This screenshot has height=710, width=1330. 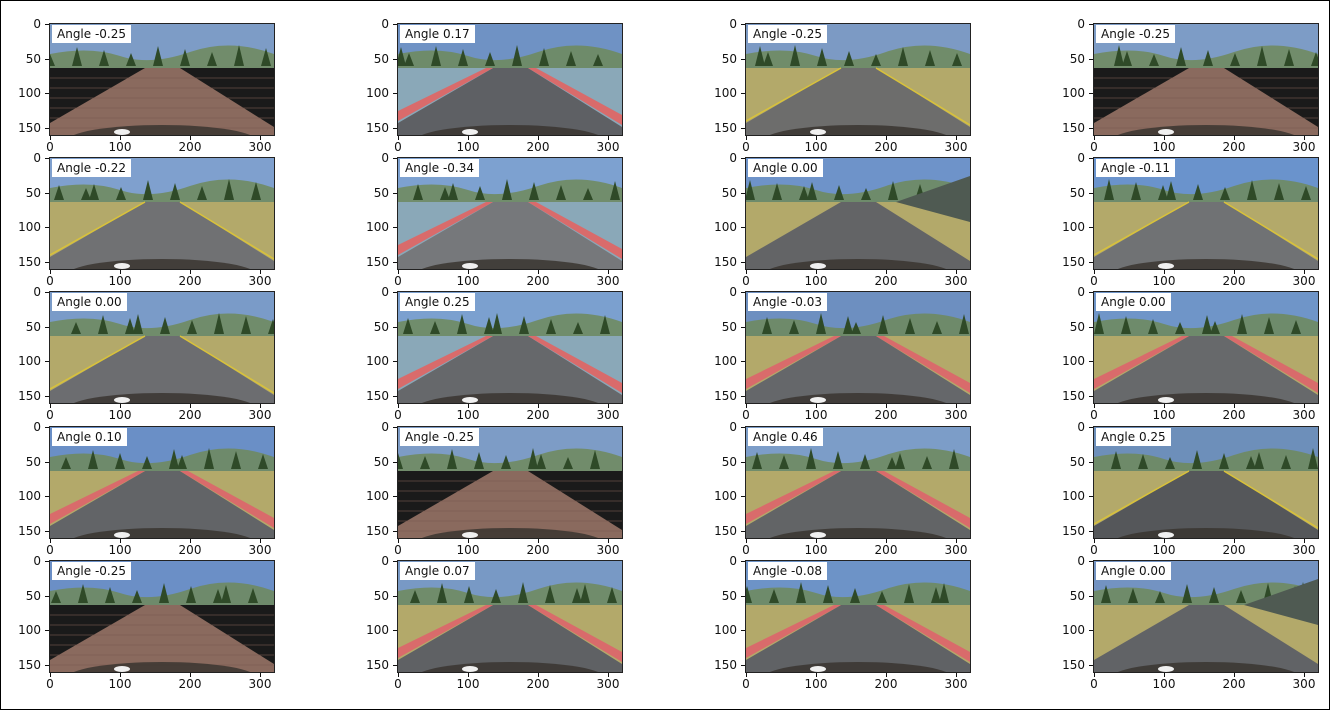 I want to click on steering-angle-label: Angle 0.25, so click(x=1133, y=437).